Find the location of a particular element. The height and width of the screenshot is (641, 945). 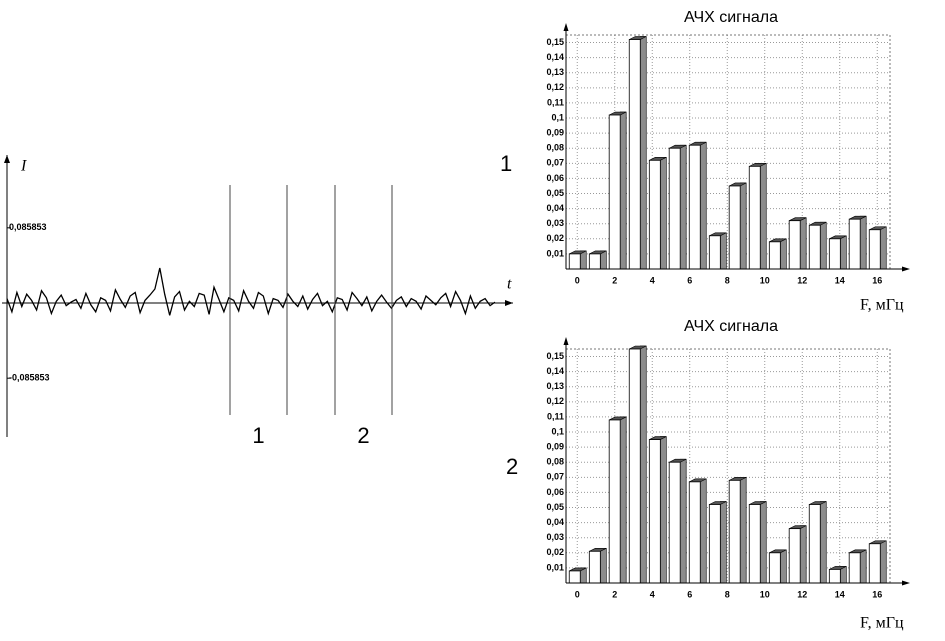

y-tick-label: 0,14 is located at coordinates (555, 371).